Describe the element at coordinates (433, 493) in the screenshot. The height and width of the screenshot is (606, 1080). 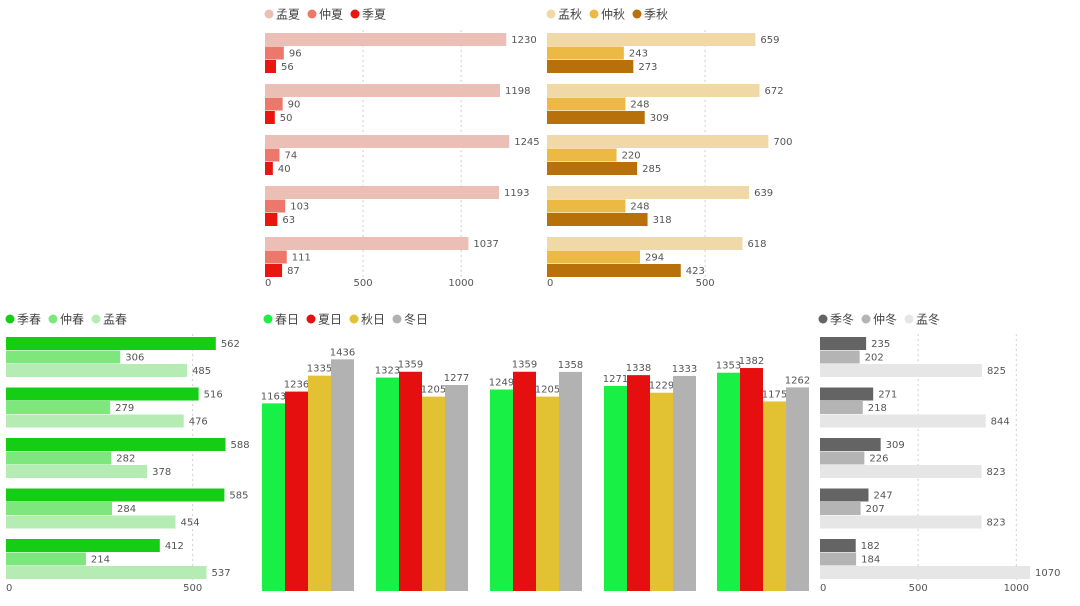
I see `days-column-秋日-1` at that location.